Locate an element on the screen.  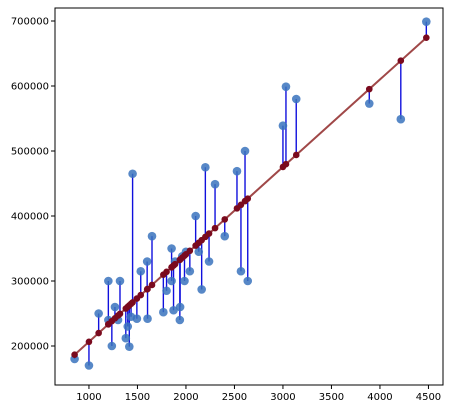
x-tick-label: 4000 is located at coordinates (379, 397).